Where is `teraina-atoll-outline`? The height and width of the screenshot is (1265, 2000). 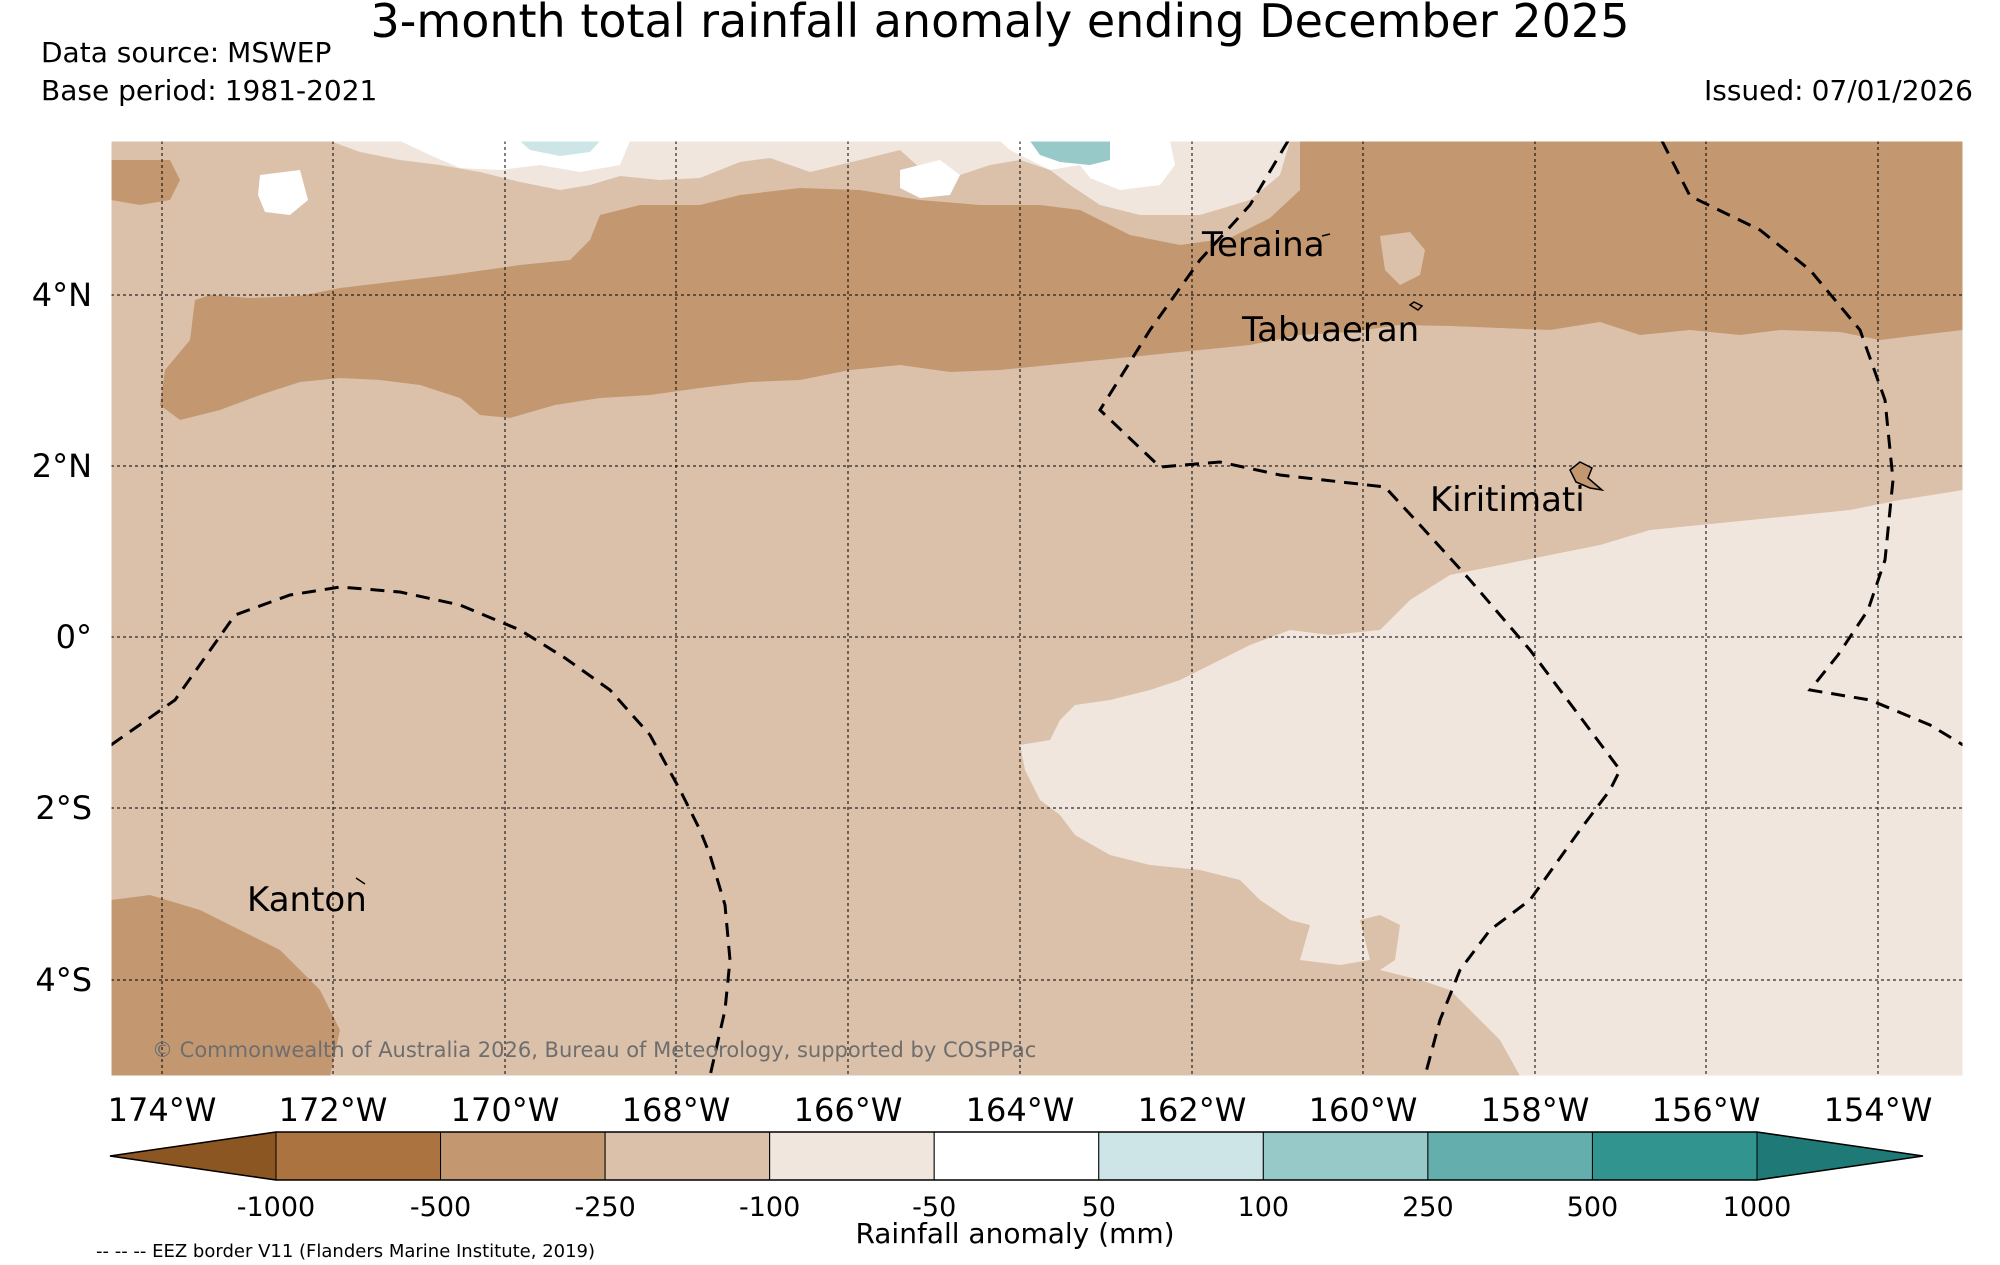
teraina-atoll-outline is located at coordinates (1326, 235).